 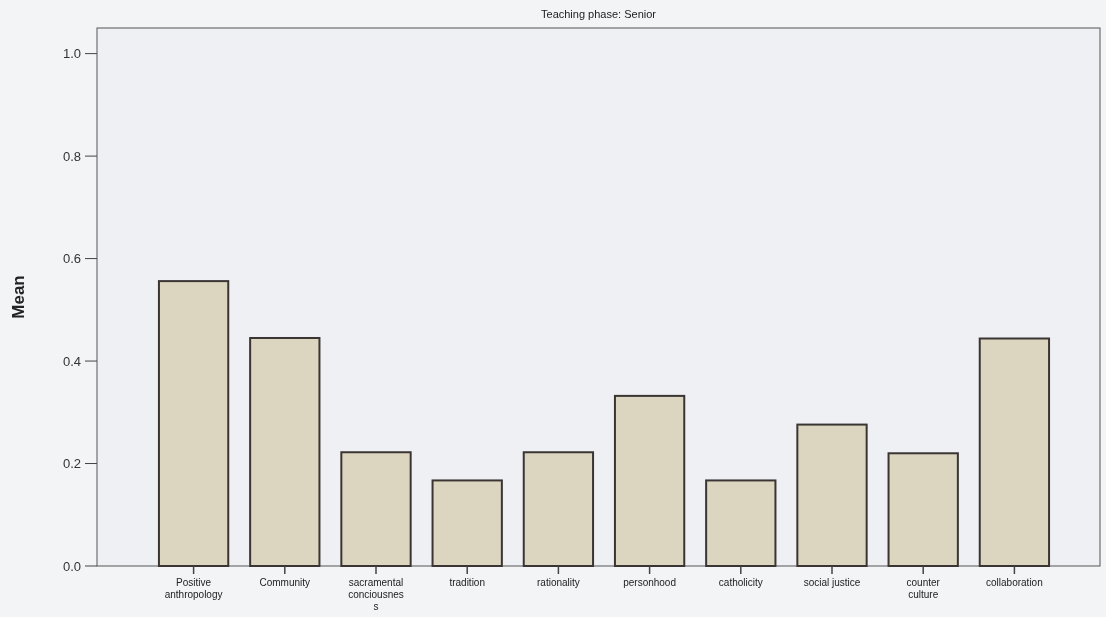 I want to click on x-tick-label: Positive anthropology, so click(x=193, y=588).